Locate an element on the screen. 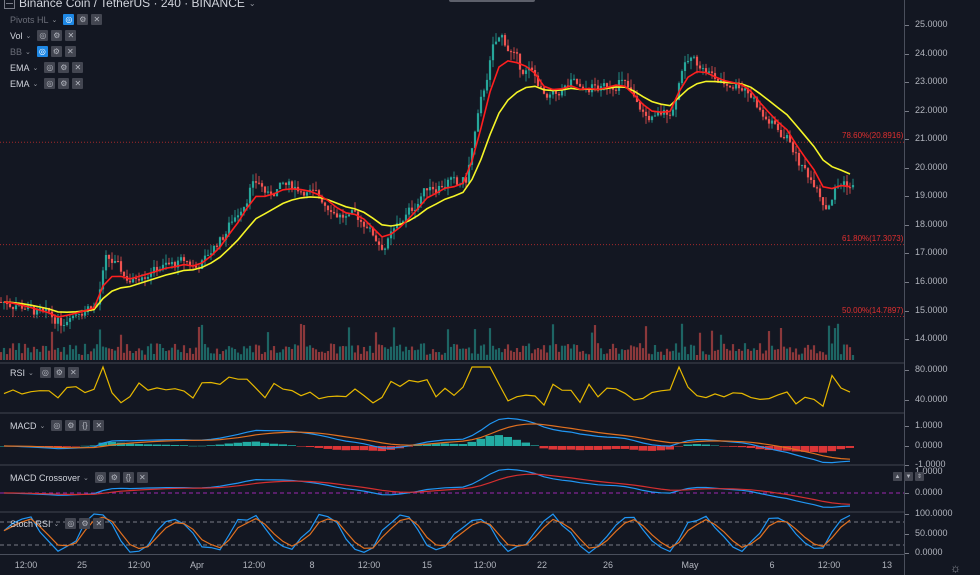 This screenshot has width=980, height=575. indicator-bb: BB ⌄ ◎ ⚙ ✕ is located at coordinates (43, 51).